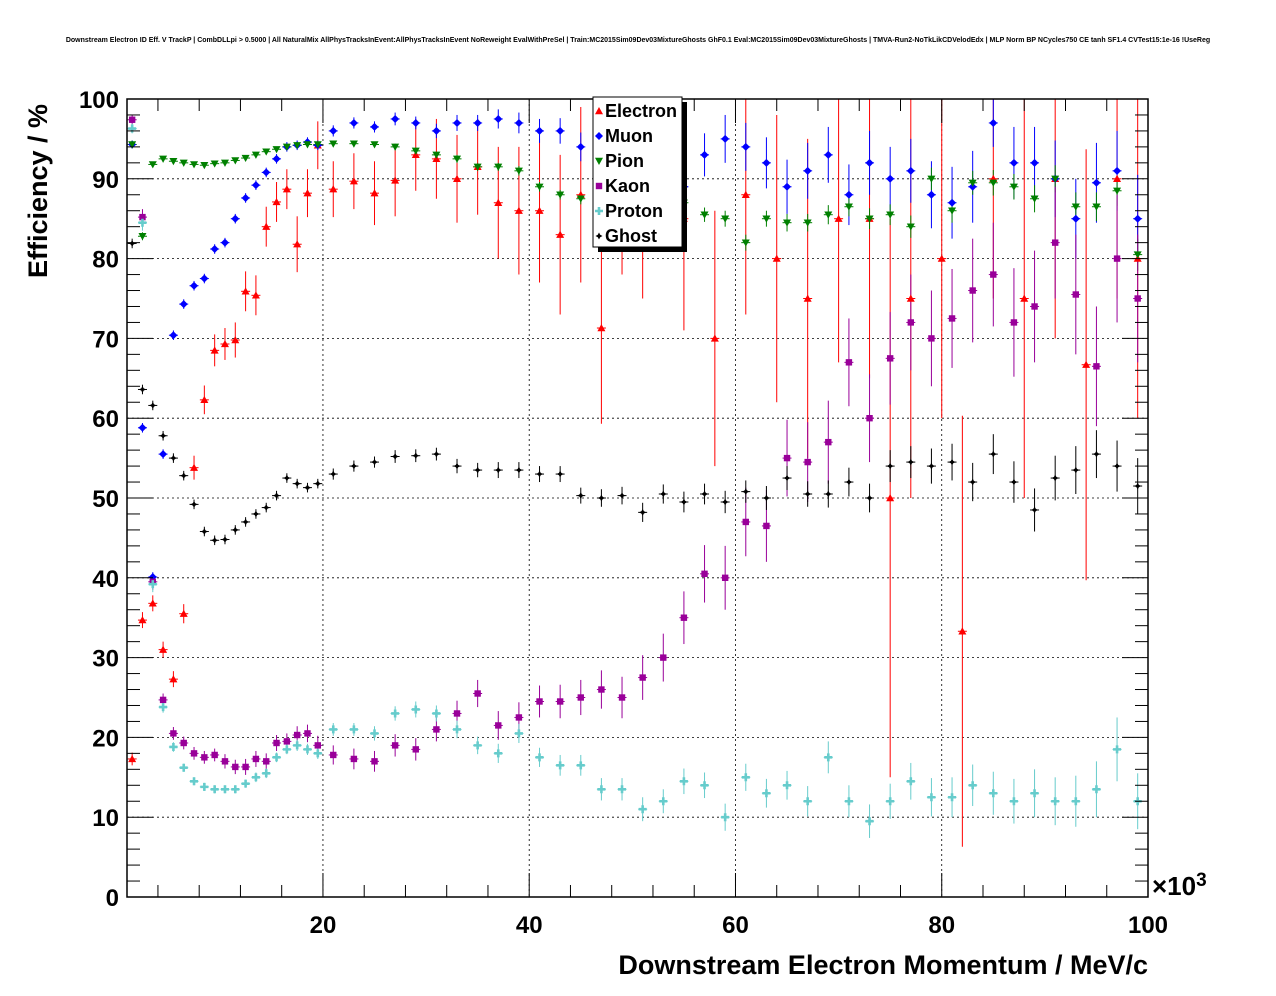  I want to click on x-multiplier-label: ×10³, so click(1179, 885).